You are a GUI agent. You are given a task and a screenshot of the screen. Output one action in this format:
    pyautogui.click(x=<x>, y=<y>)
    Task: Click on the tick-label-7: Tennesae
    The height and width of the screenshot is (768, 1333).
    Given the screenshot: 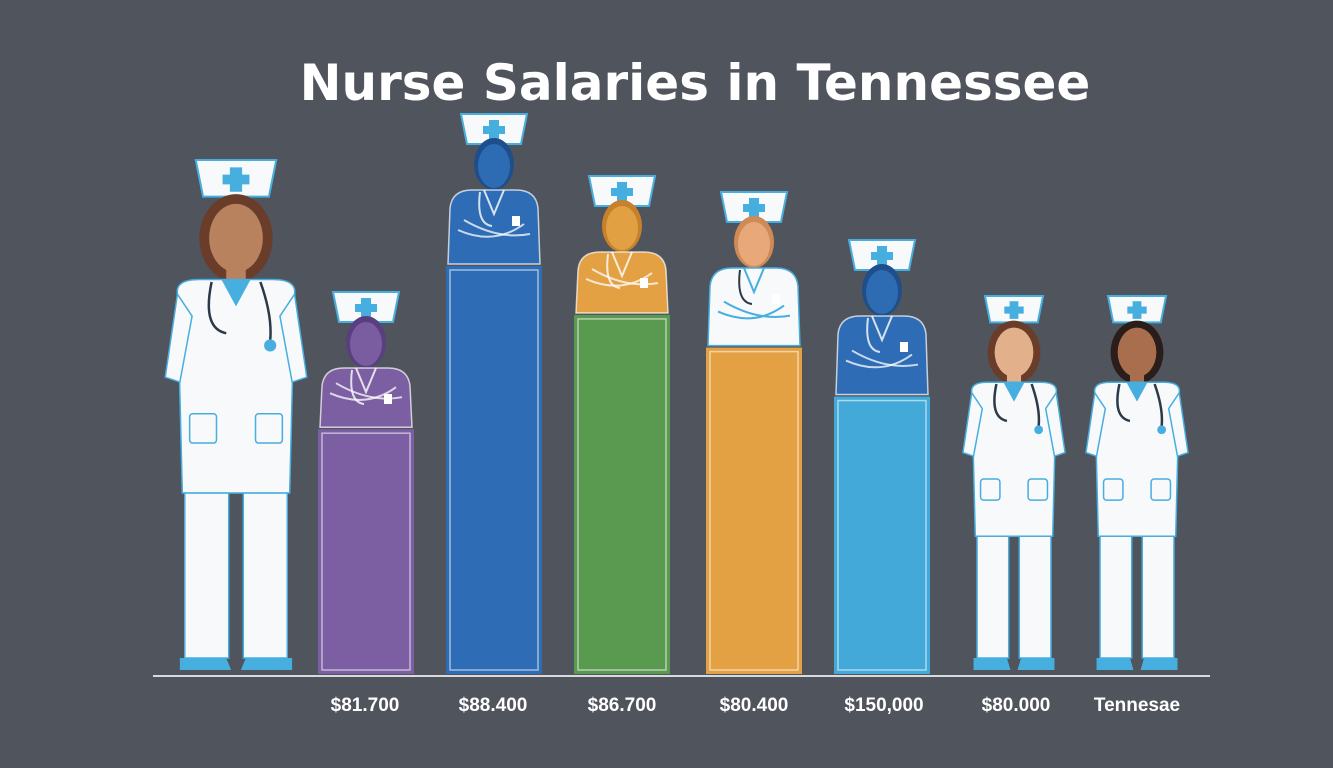 What is the action you would take?
    pyautogui.click(x=1137, y=705)
    